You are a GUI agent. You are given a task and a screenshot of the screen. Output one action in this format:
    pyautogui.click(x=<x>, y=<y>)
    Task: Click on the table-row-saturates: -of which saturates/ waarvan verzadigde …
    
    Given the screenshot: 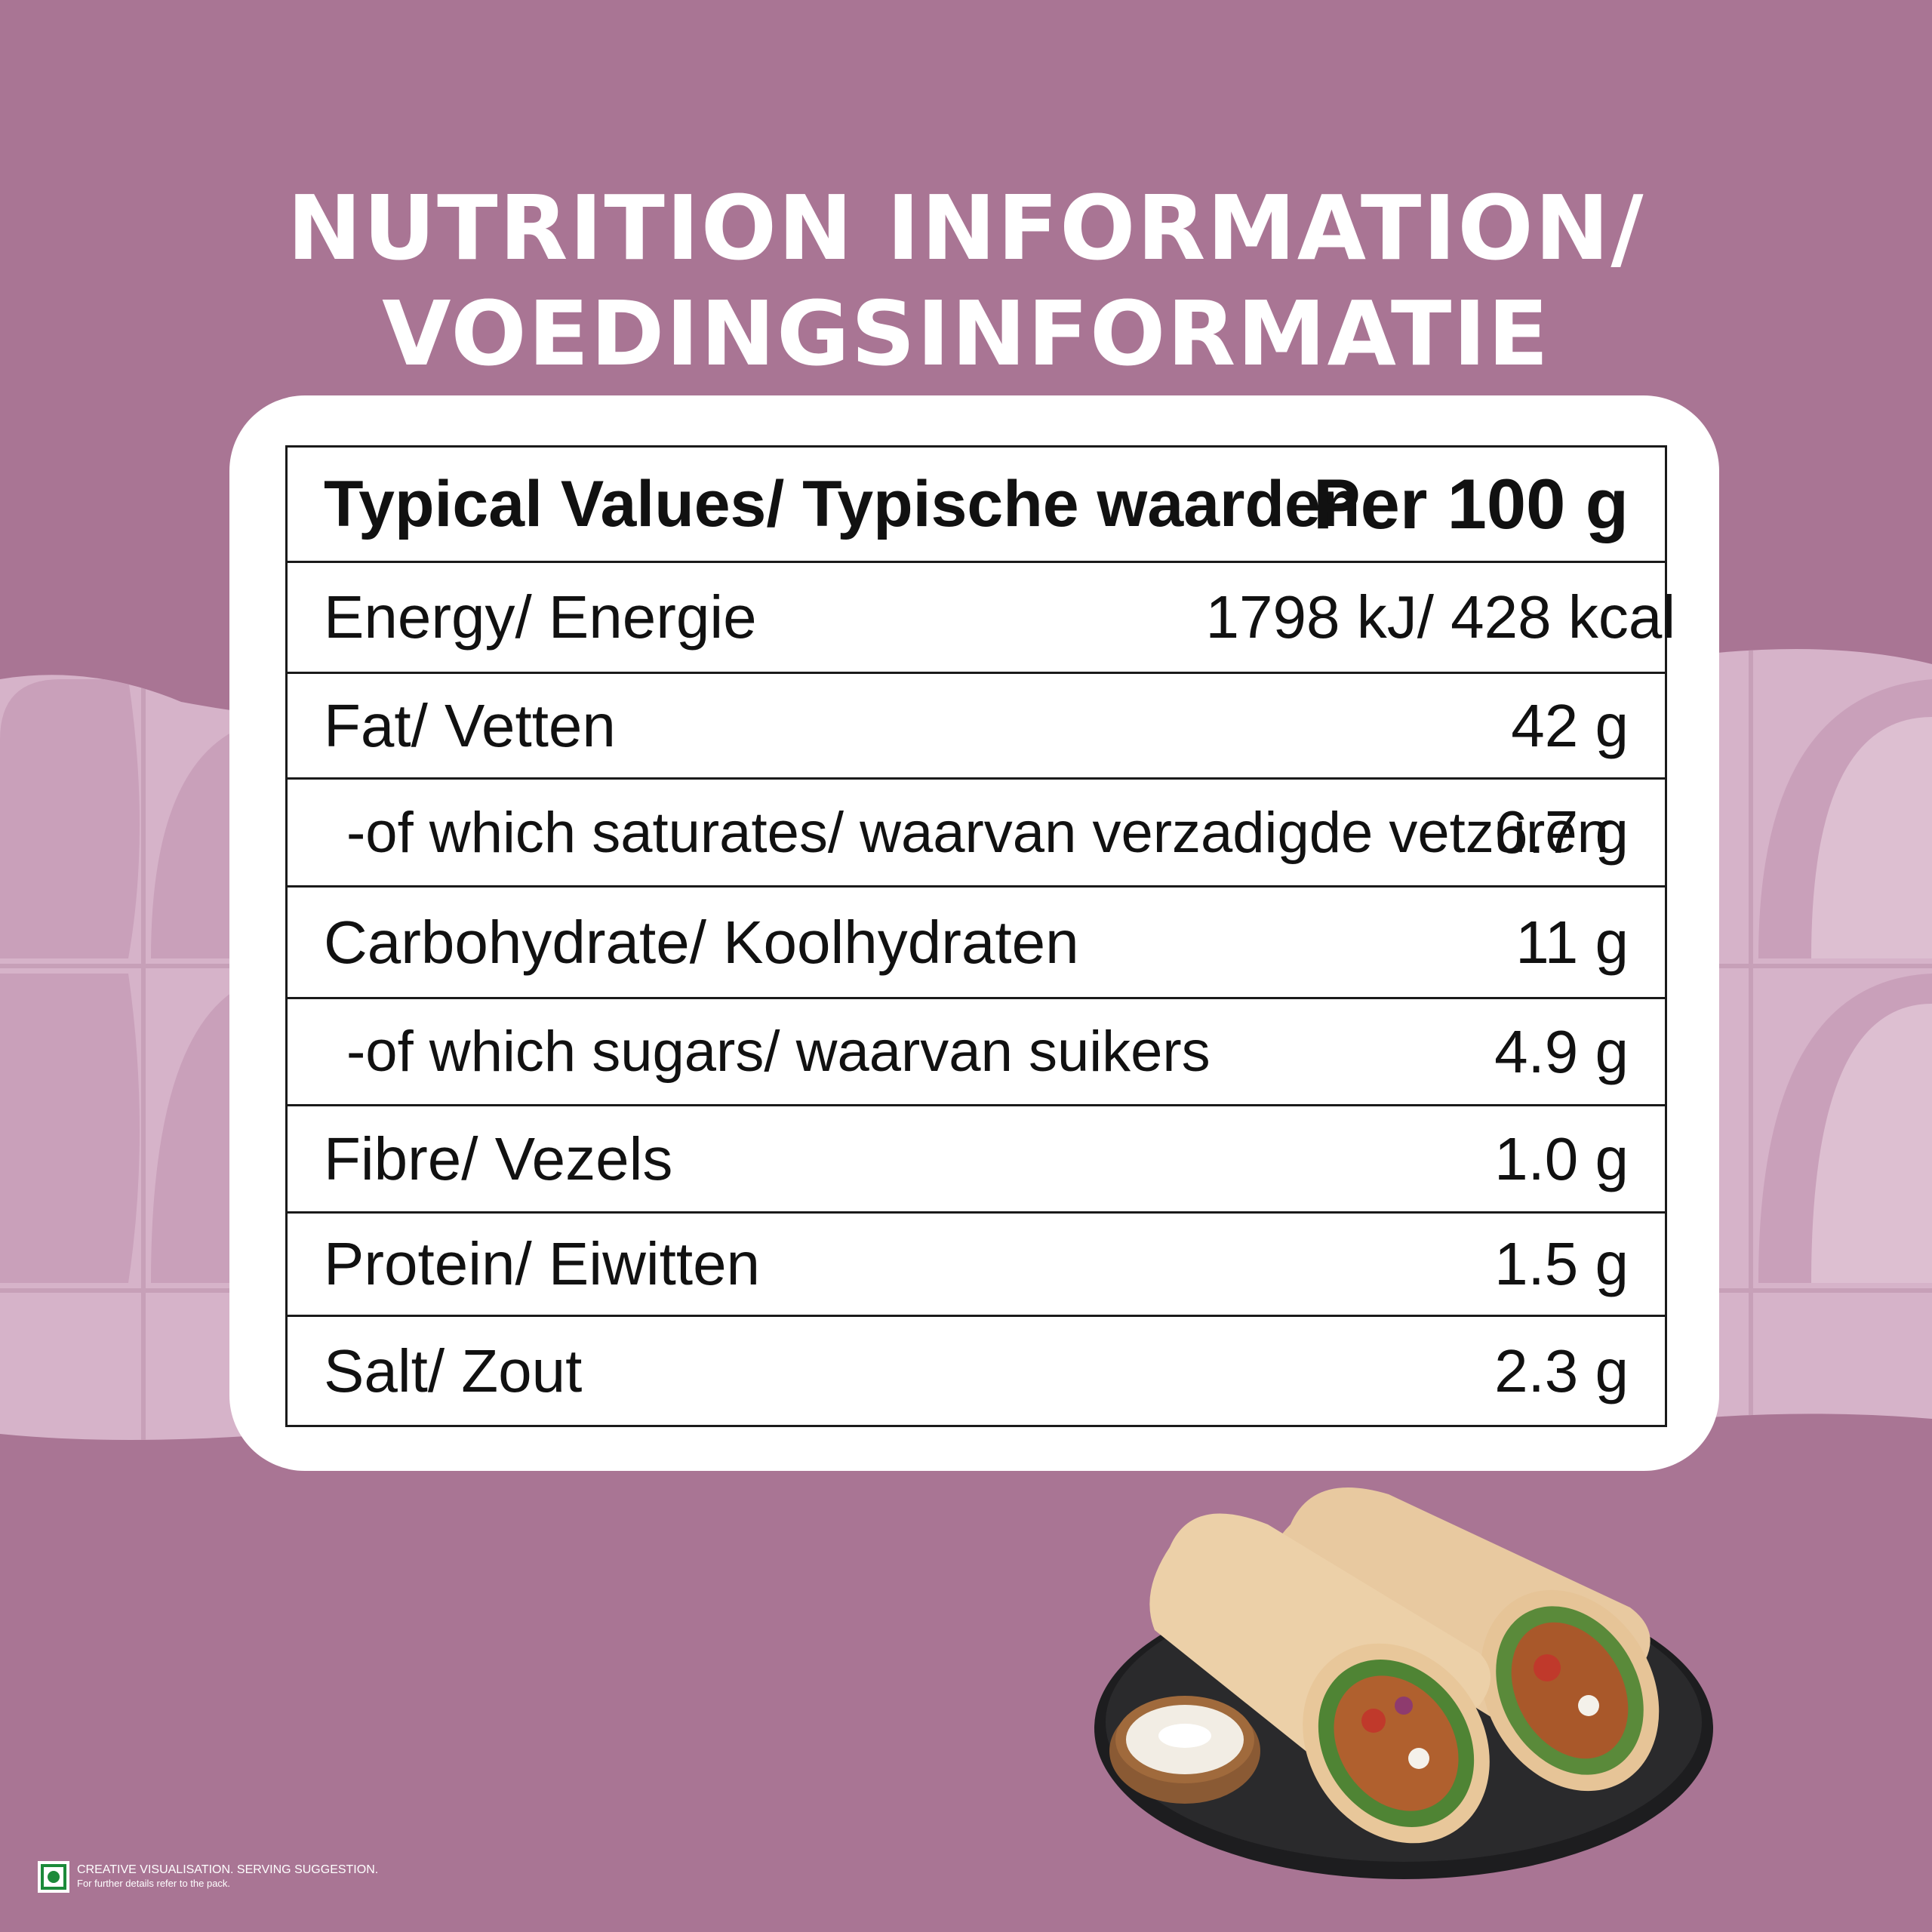 What is the action you would take?
    pyautogui.click(x=976, y=832)
    